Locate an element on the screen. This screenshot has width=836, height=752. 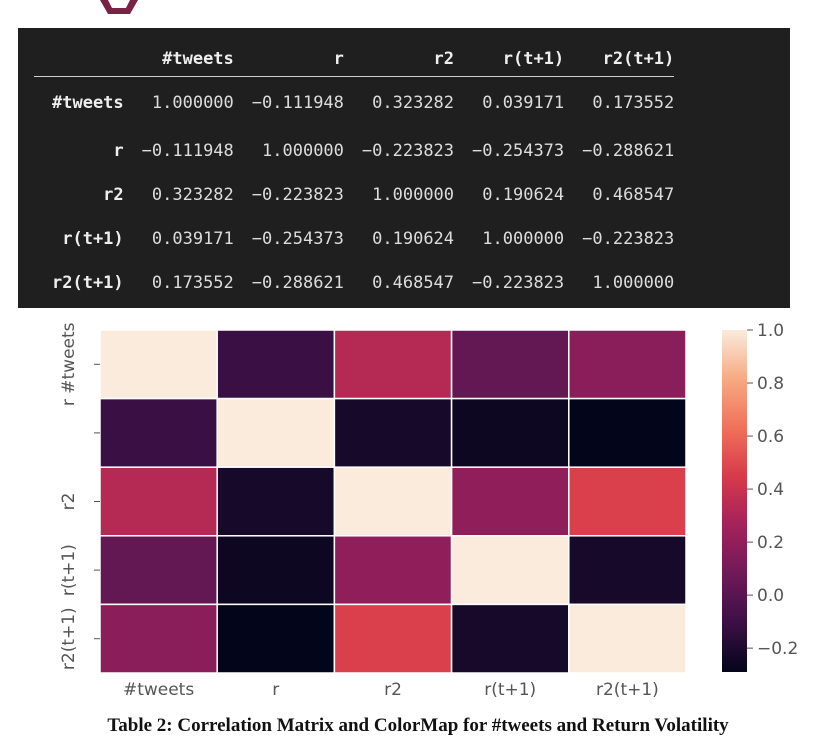
y-tick-label: r #tweets is located at coordinates (69, 364).